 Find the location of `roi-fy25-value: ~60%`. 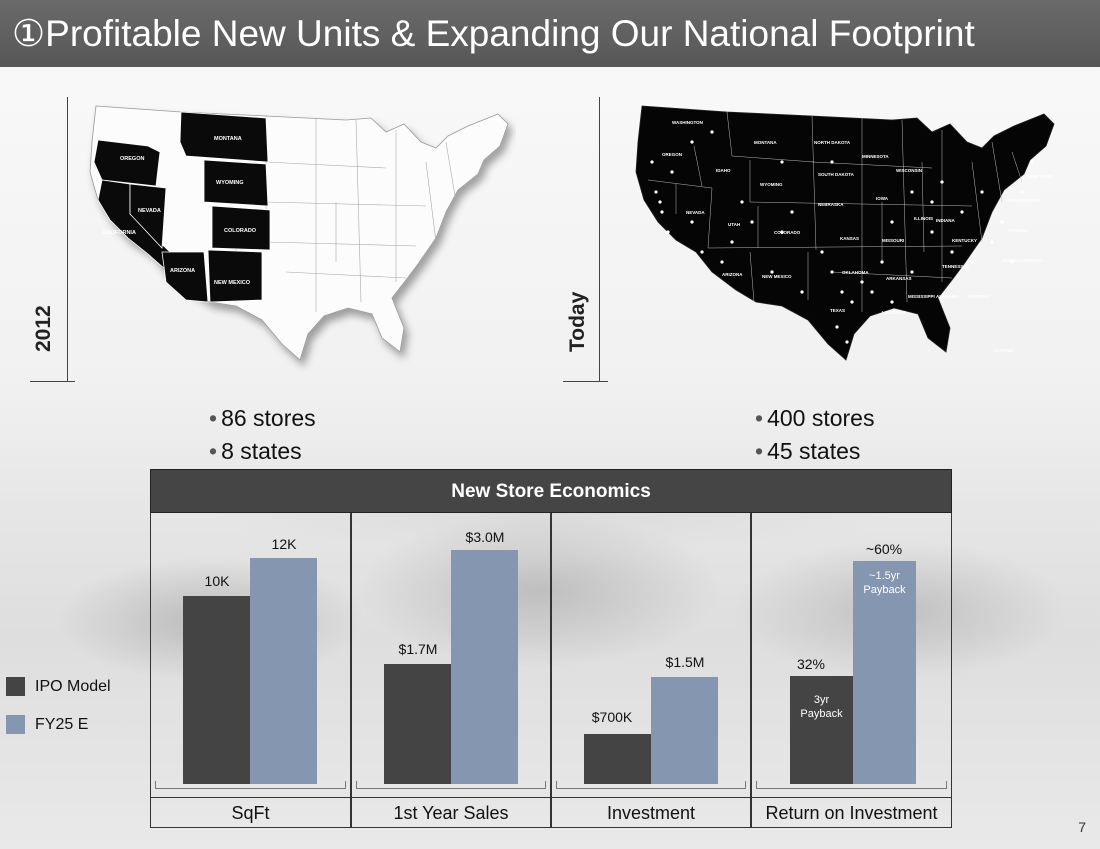

roi-fy25-value: ~60% is located at coordinates (884, 549).